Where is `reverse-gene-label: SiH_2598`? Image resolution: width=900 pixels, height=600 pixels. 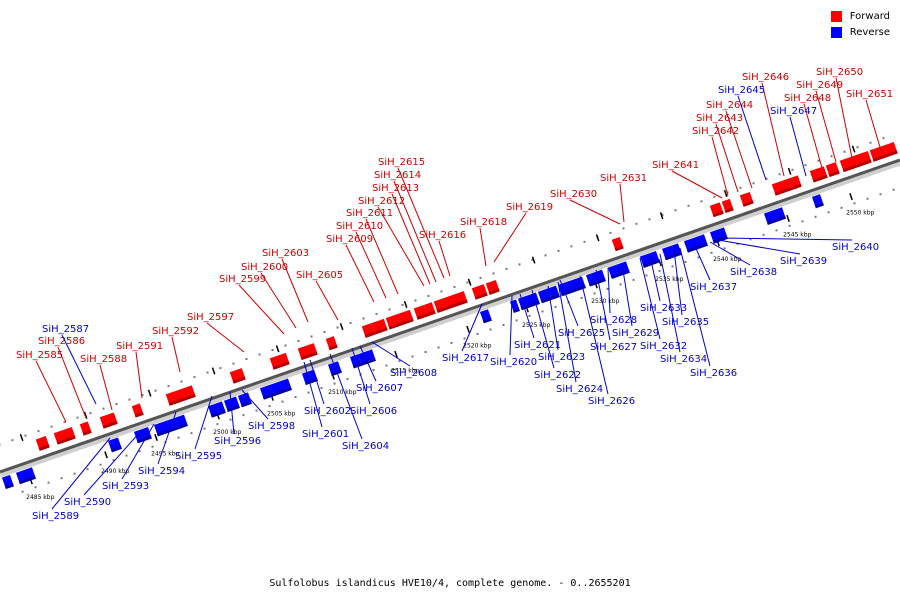
reverse-gene-label: SiH_2598 is located at coordinates (271, 426).